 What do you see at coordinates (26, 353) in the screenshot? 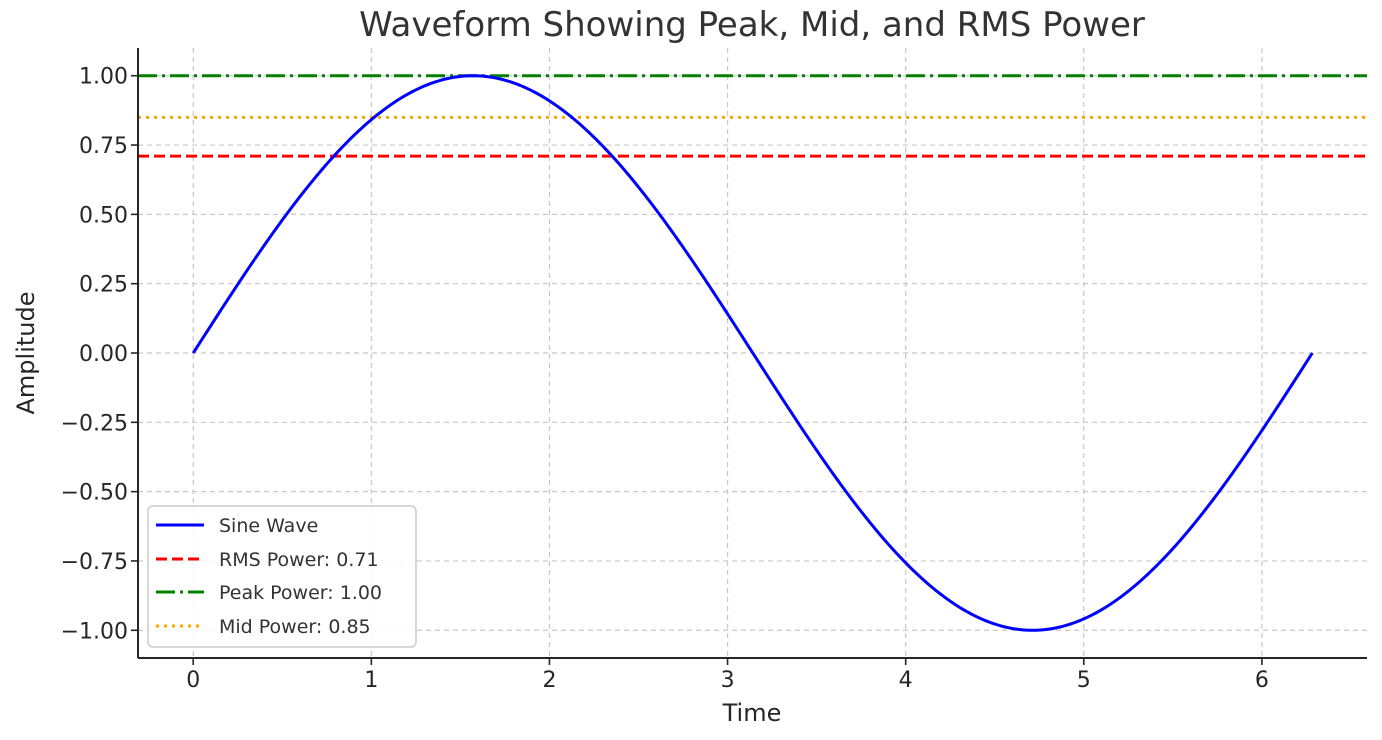
I see `y-axis-label: Amplitude` at bounding box center [26, 353].